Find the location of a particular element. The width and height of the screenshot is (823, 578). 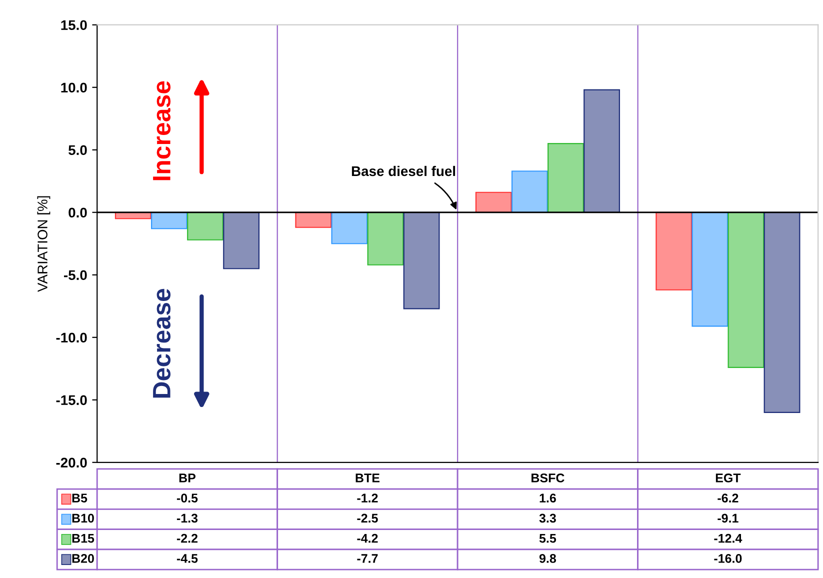

y-tick-label: 0.0 is located at coordinates (77, 213).